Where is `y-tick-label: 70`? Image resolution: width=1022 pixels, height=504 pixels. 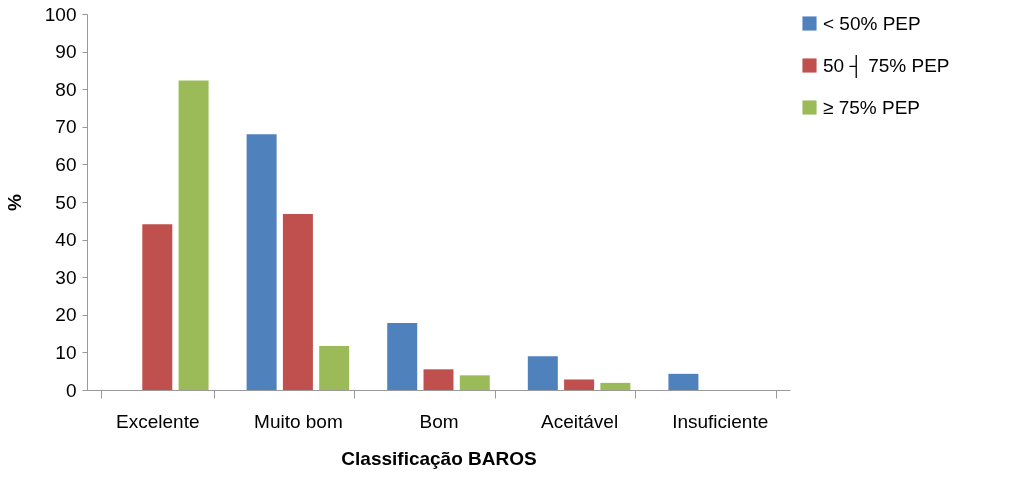 y-tick-label: 70 is located at coordinates (66, 127).